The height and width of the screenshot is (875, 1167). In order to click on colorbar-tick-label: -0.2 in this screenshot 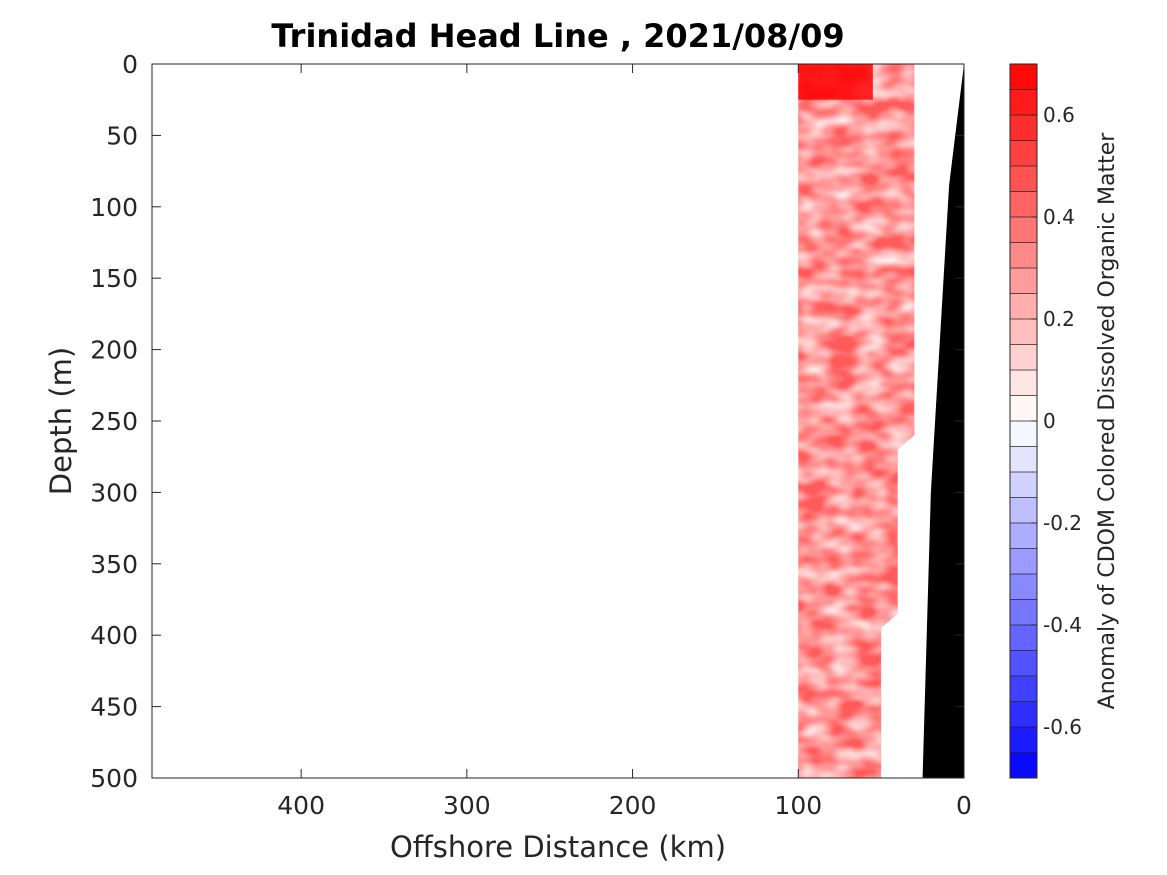, I will do `click(1062, 523)`.